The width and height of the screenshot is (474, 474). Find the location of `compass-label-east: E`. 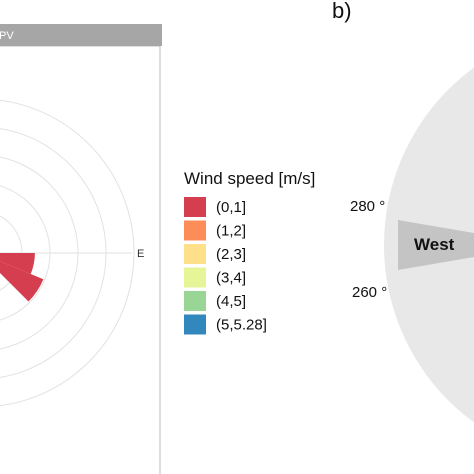

compass-label-east: E is located at coordinates (140, 254).